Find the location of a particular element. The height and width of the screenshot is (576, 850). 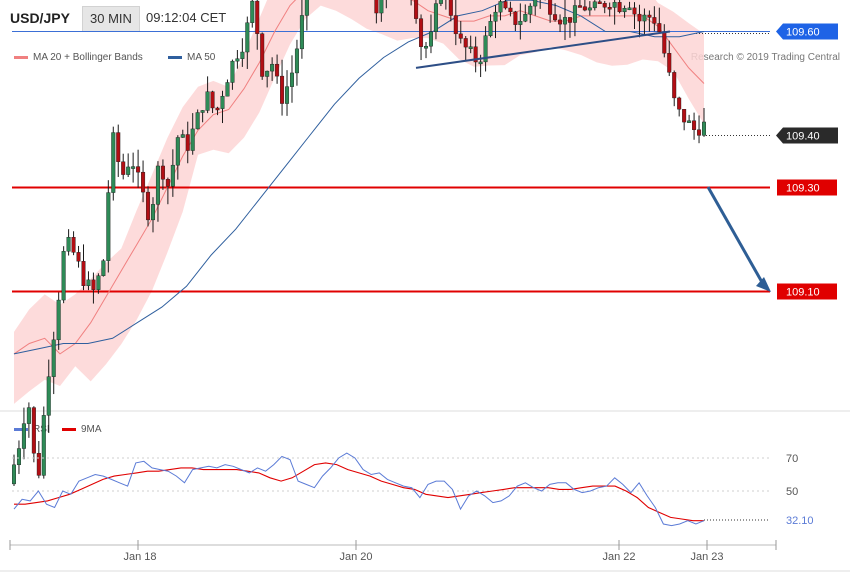

legend-ma20: MA 20 + Bollinger Bands is located at coordinates (78, 57).